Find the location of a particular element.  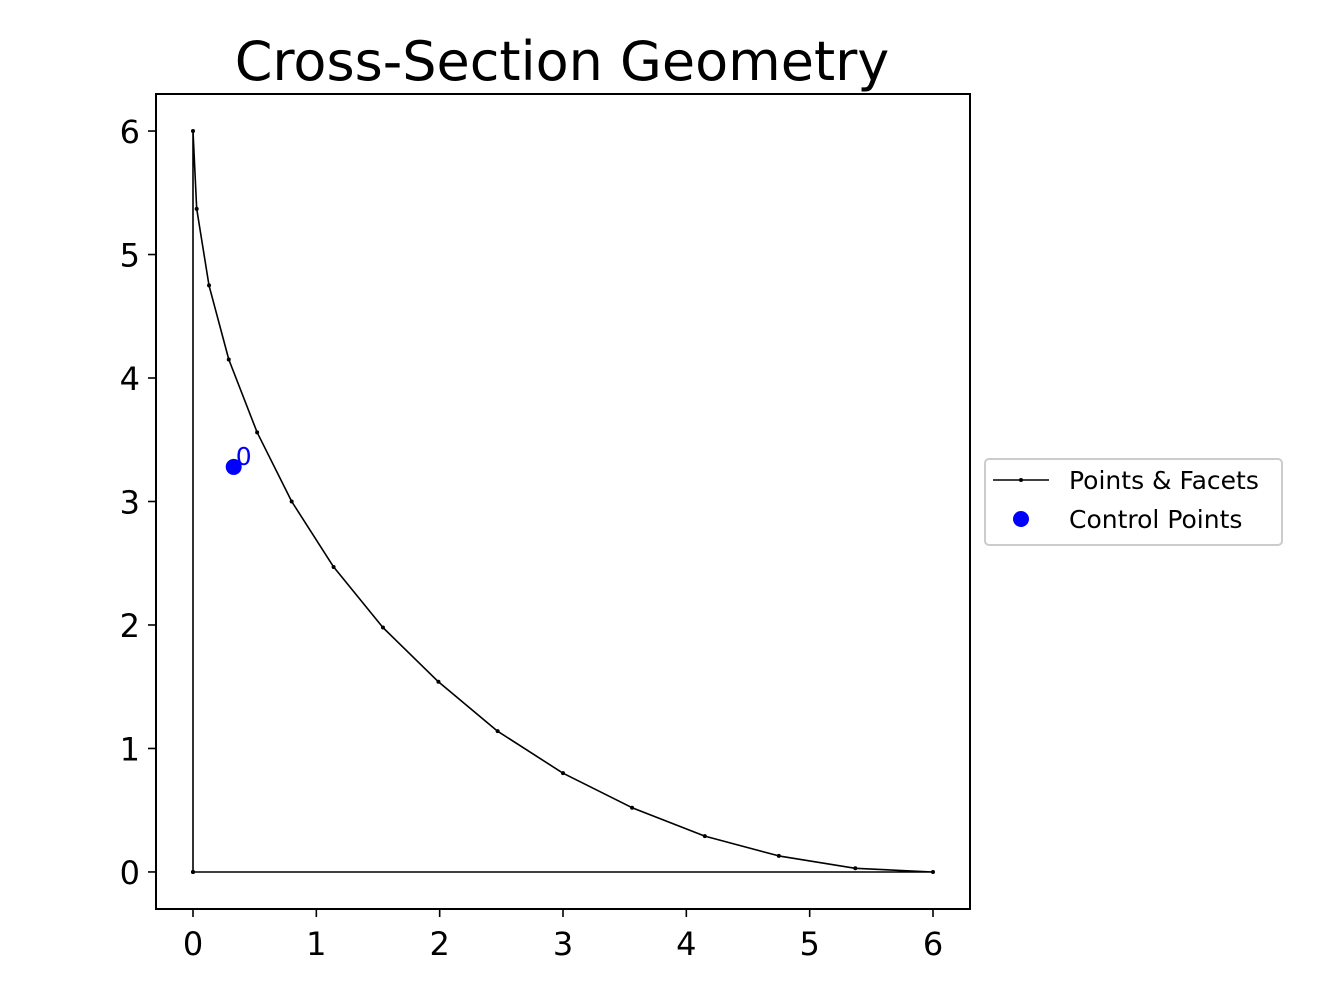

x-tick-label: 1 is located at coordinates (316, 944).